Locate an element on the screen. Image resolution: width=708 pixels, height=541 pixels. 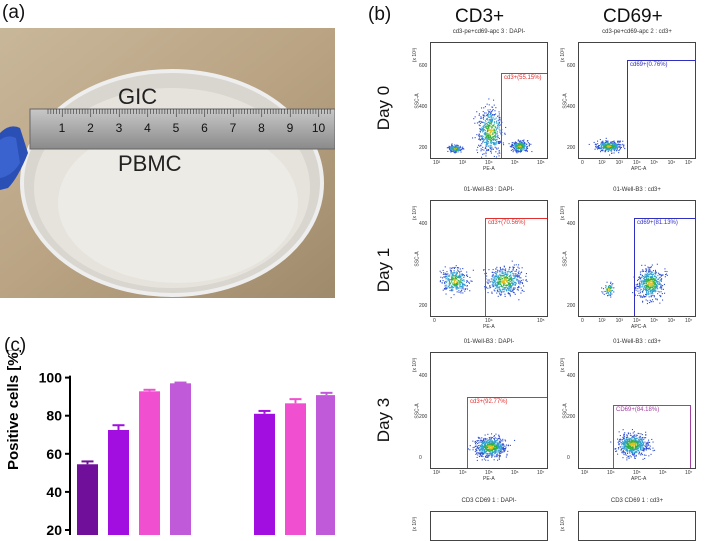
x-tick-label: 10² is located at coordinates (602, 321).